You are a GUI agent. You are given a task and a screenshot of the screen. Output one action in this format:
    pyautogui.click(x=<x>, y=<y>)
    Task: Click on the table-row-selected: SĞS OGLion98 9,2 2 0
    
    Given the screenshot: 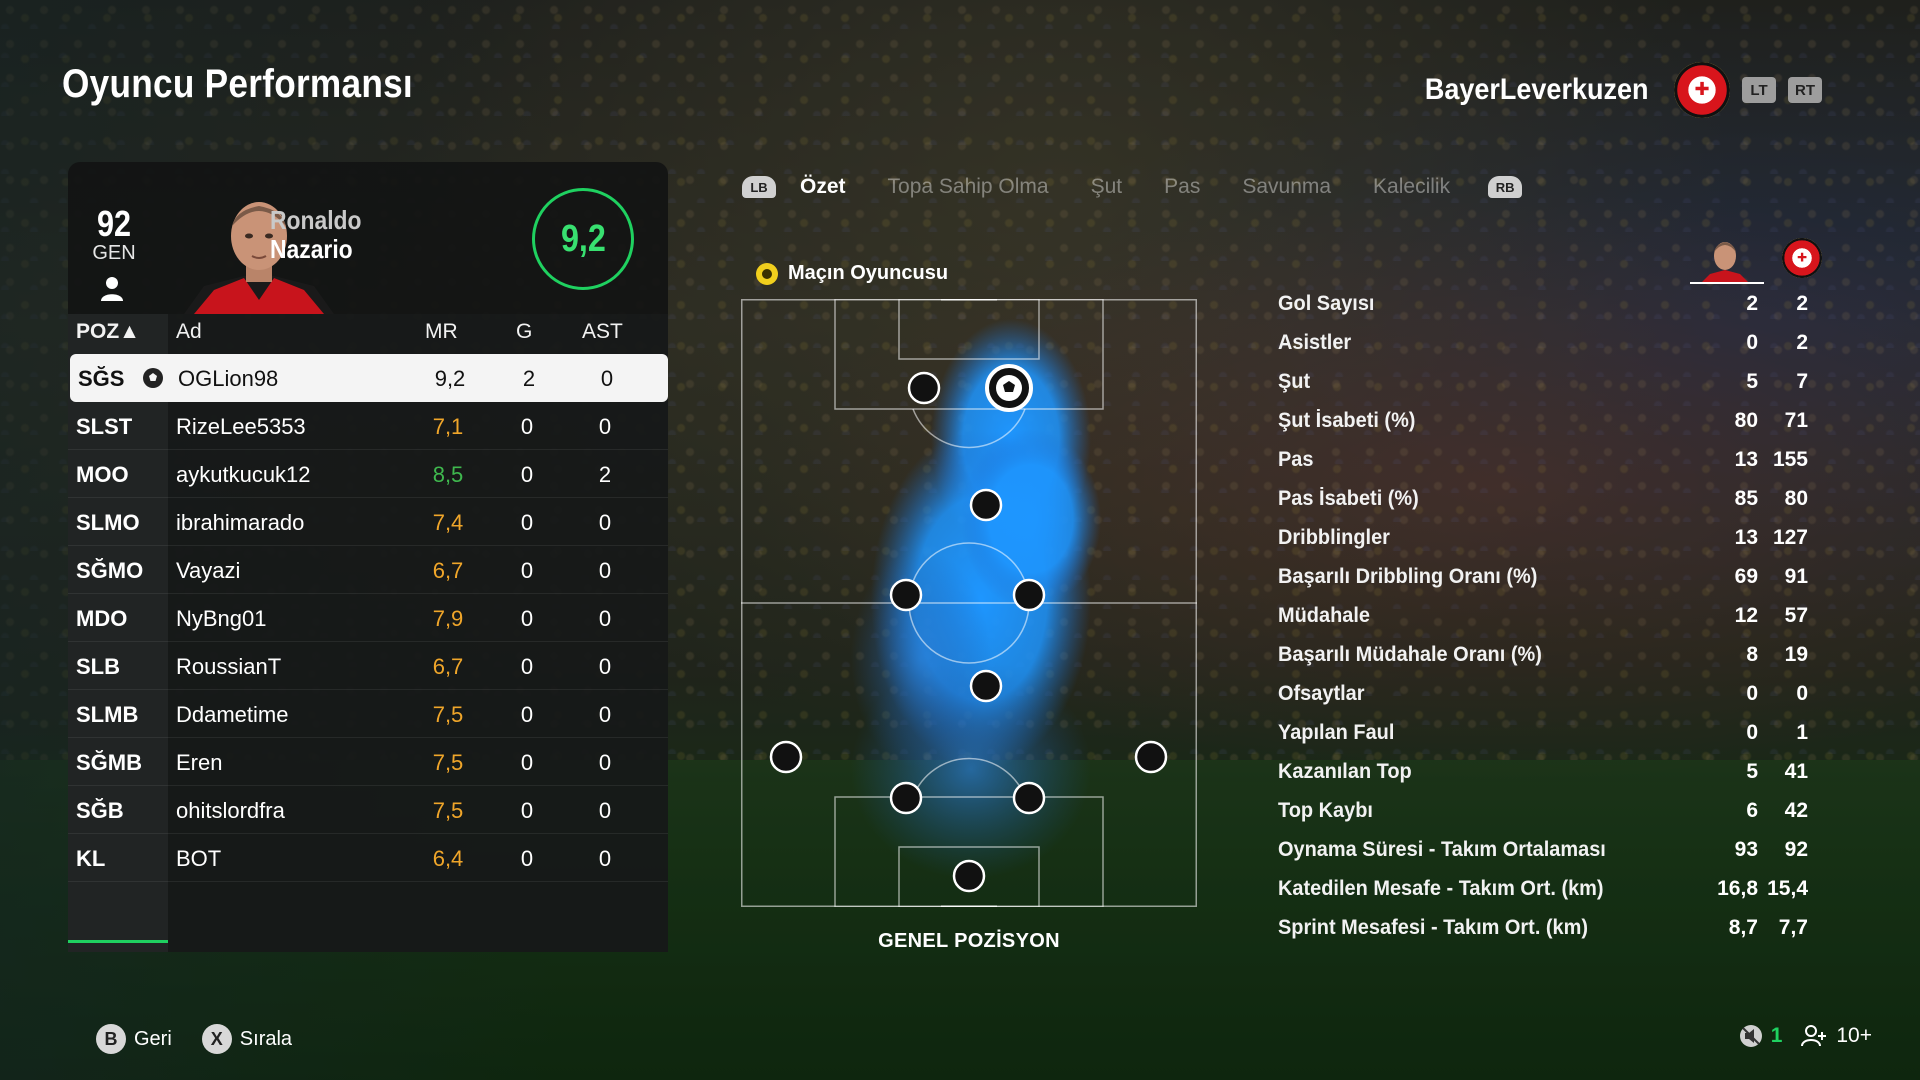 What is the action you would take?
    pyautogui.click(x=369, y=378)
    